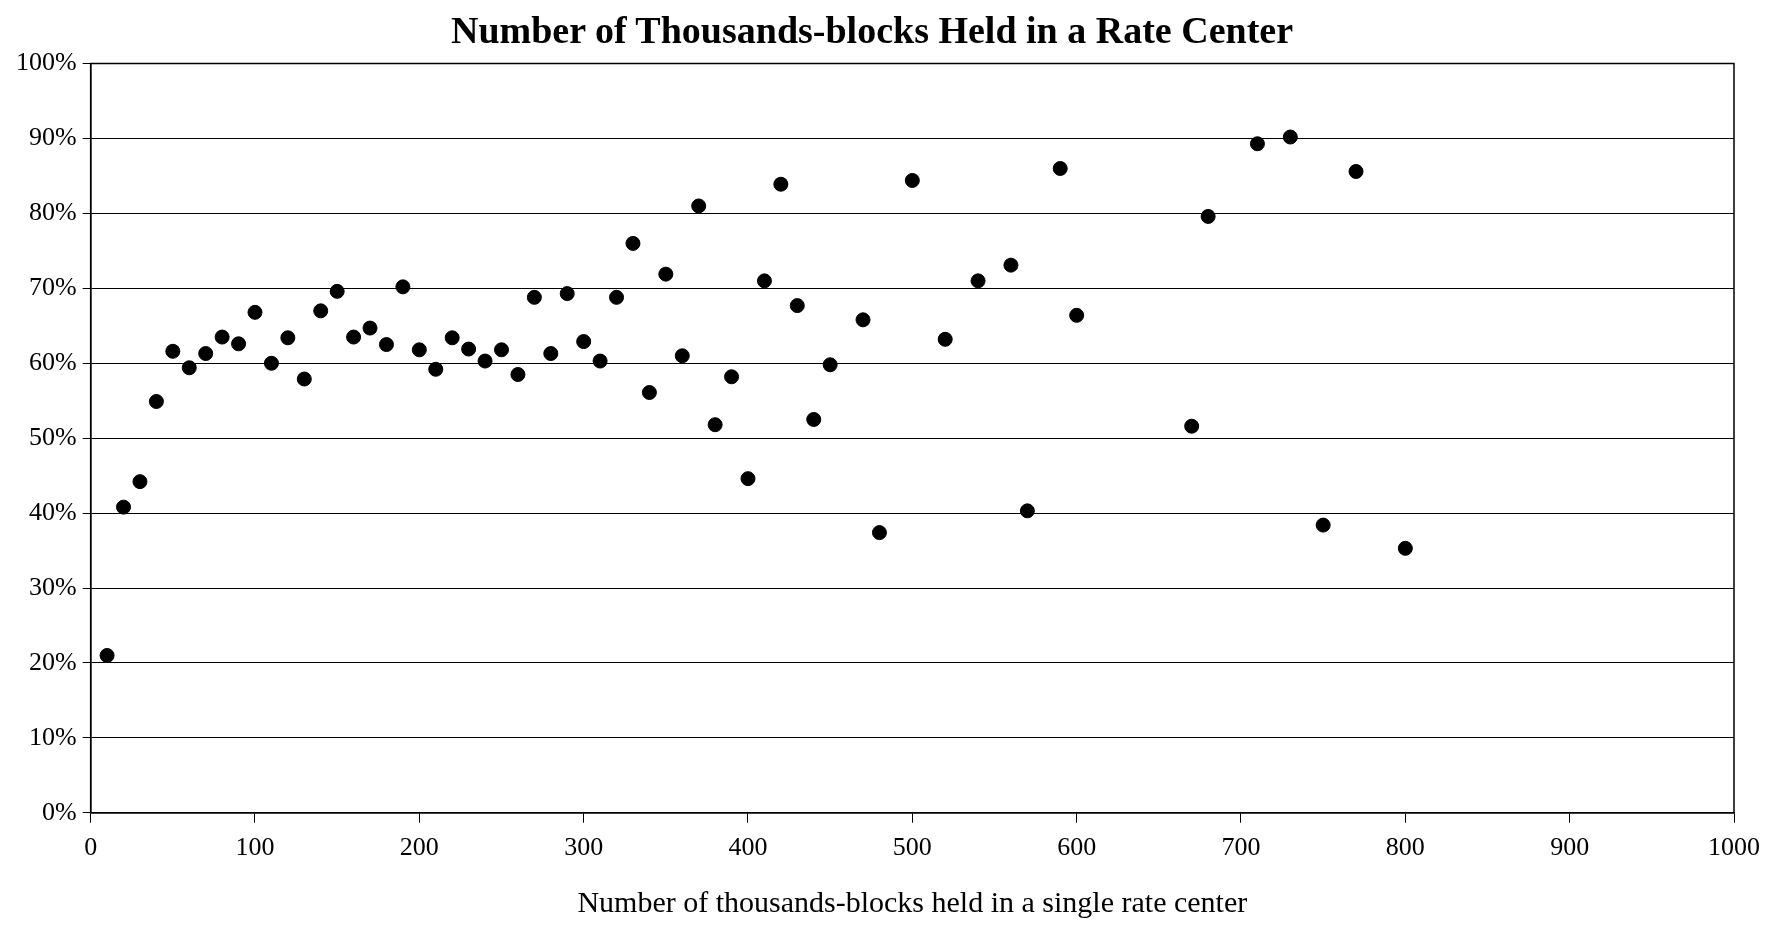 Image resolution: width=1784 pixels, height=936 pixels. What do you see at coordinates (584, 847) in the screenshot?
I see `x-tick-label: 300` at bounding box center [584, 847].